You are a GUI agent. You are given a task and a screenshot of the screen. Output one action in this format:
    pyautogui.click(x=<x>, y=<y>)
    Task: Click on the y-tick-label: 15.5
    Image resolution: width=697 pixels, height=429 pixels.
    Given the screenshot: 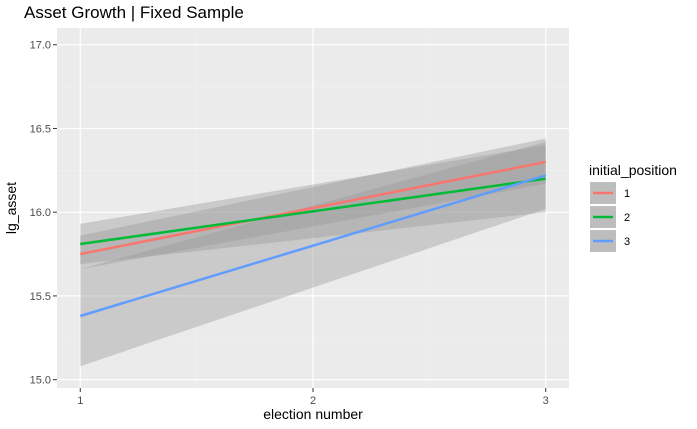 What is the action you would take?
    pyautogui.click(x=40, y=297)
    